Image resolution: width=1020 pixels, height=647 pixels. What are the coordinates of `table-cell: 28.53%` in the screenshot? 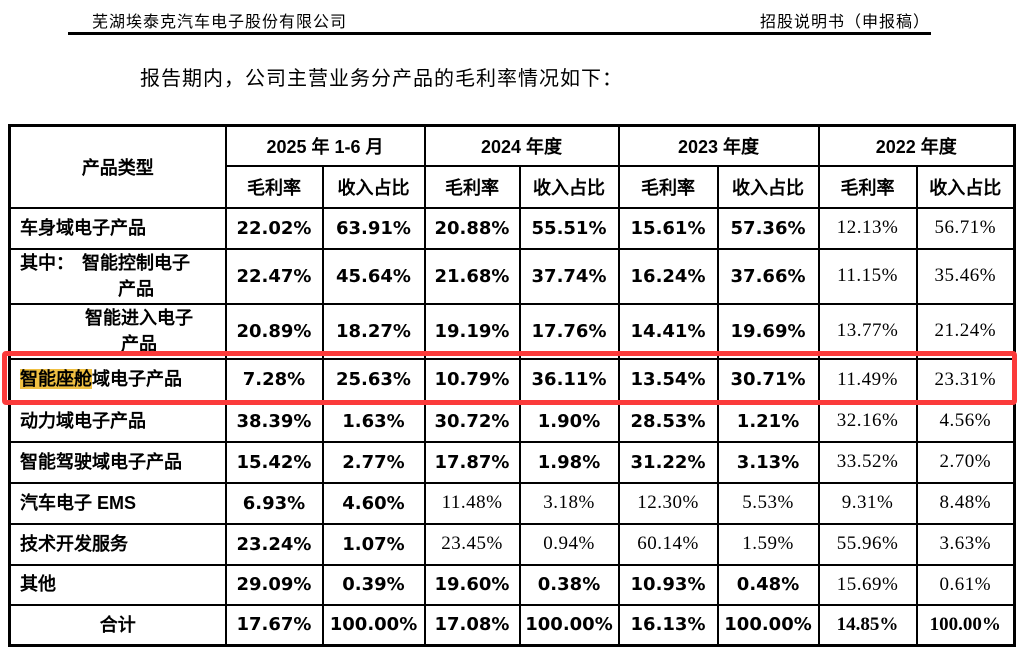 It's located at (668, 421).